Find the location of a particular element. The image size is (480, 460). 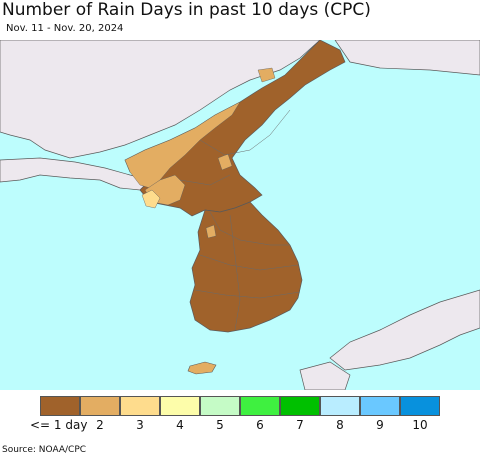

zone-2-days-northeast is located at coordinates (266, 75).